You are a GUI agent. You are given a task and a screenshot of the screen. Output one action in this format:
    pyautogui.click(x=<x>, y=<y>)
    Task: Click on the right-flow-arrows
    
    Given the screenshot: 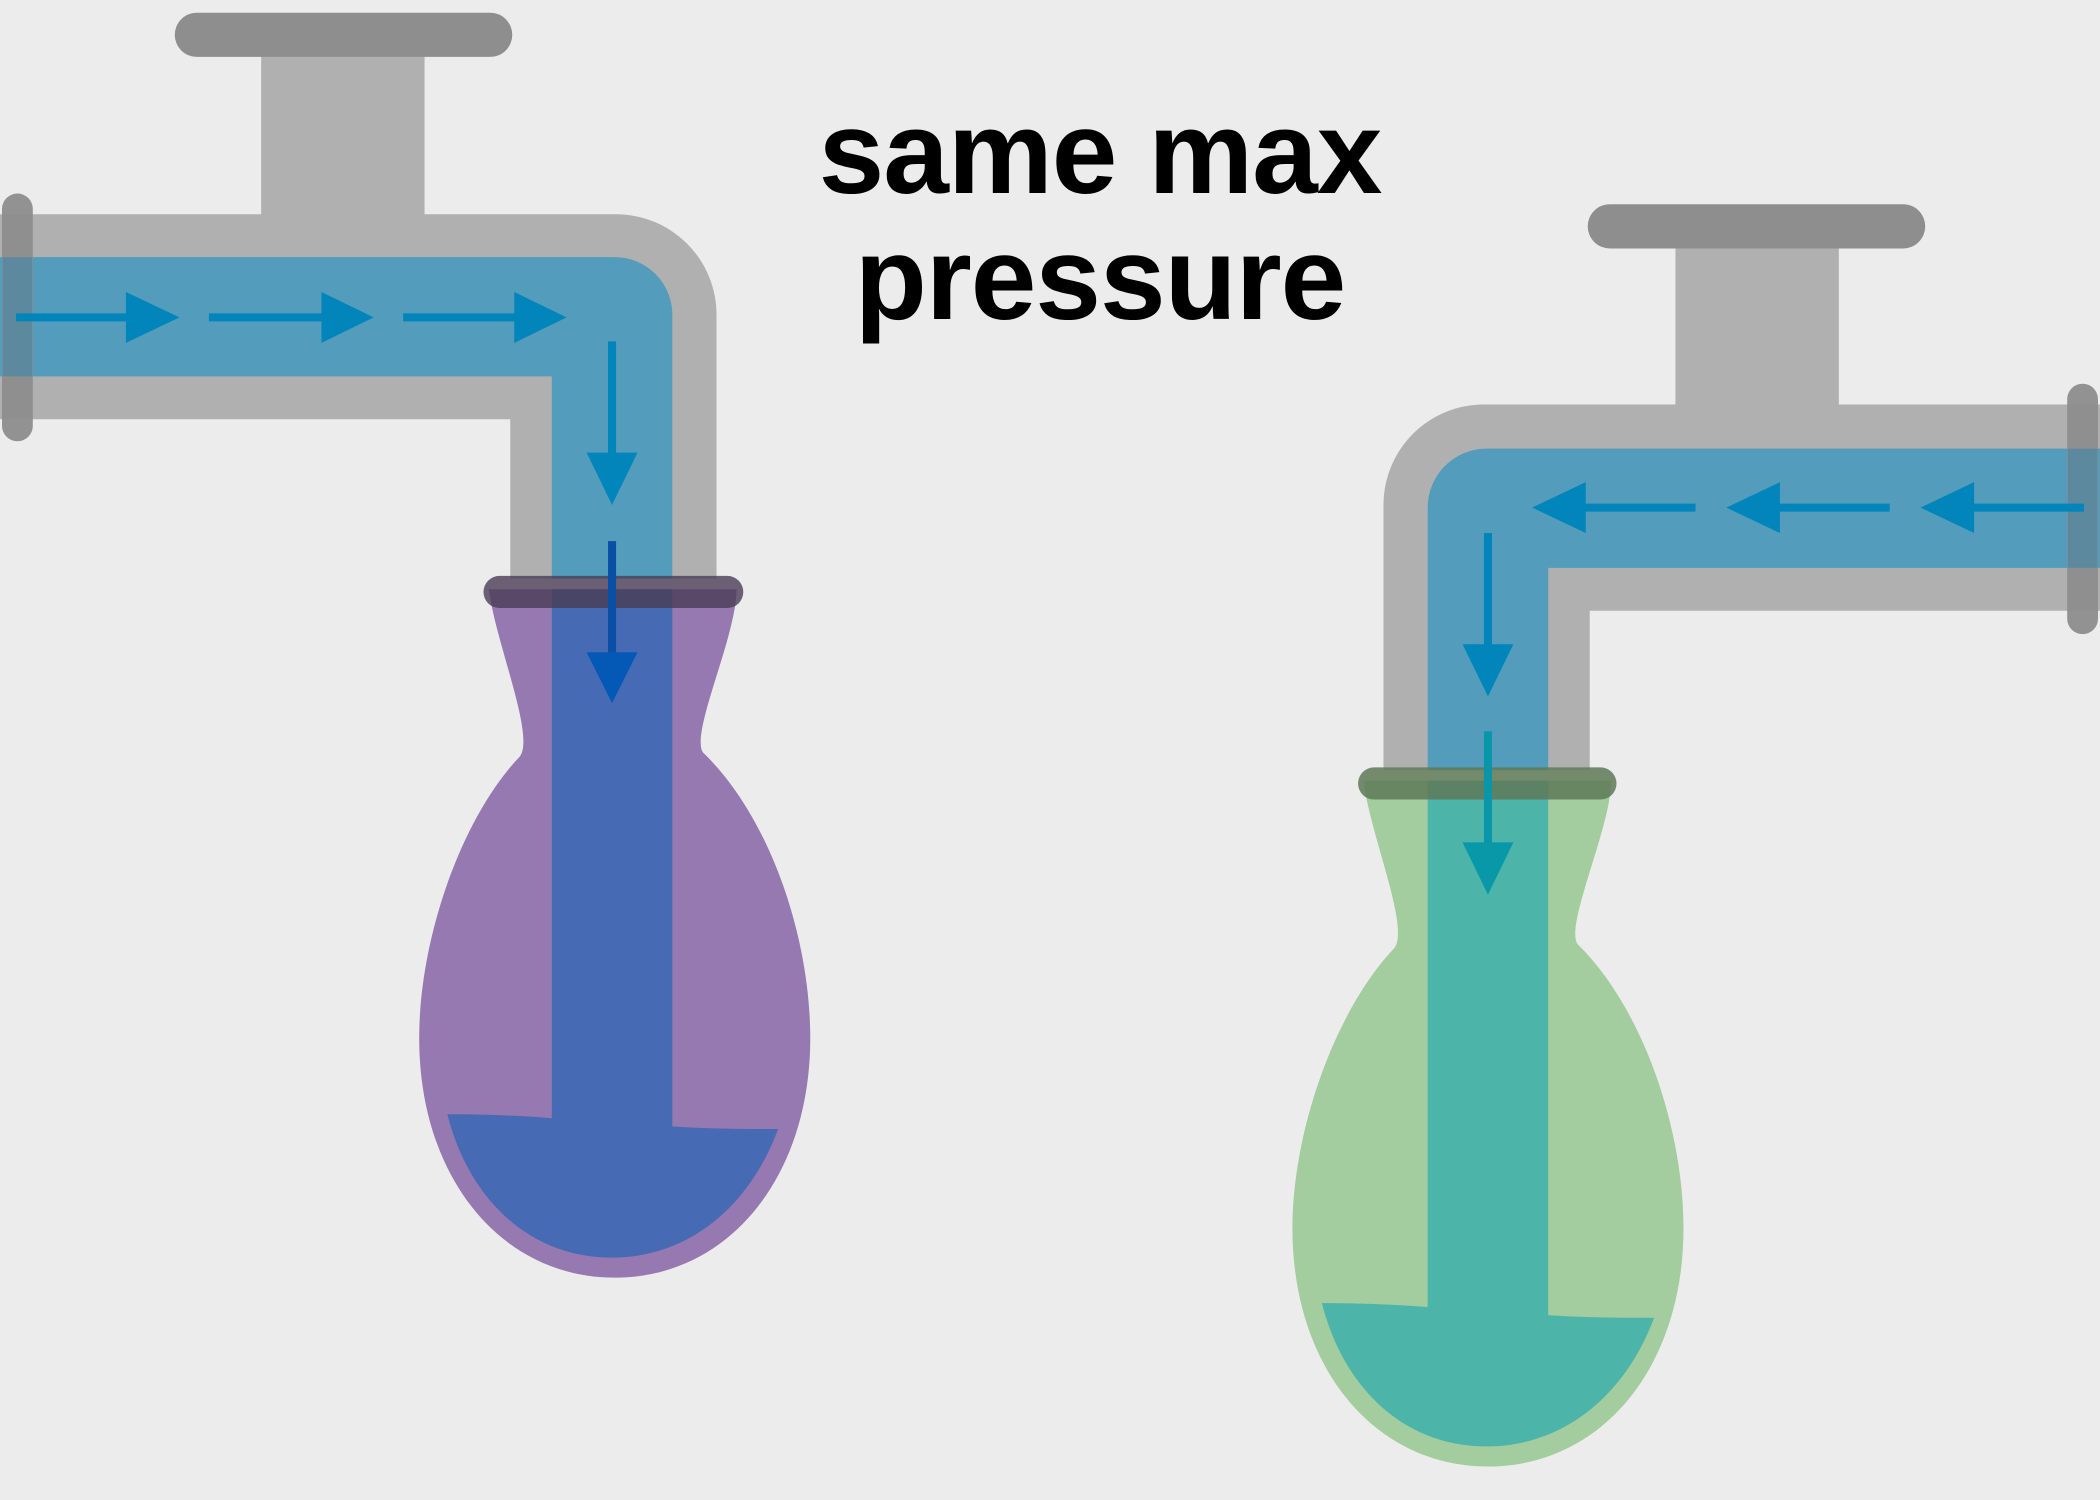 What is the action you would take?
    pyautogui.click(x=1773, y=688)
    